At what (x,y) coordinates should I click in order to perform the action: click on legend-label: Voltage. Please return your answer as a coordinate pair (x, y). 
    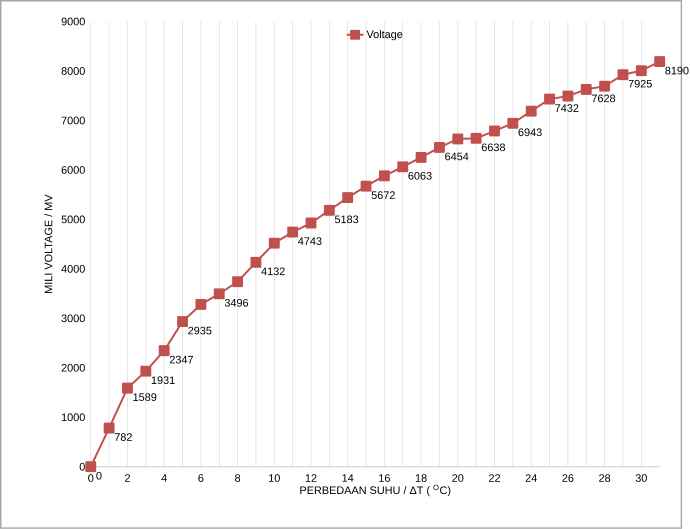
    Looking at the image, I should click on (384, 35).